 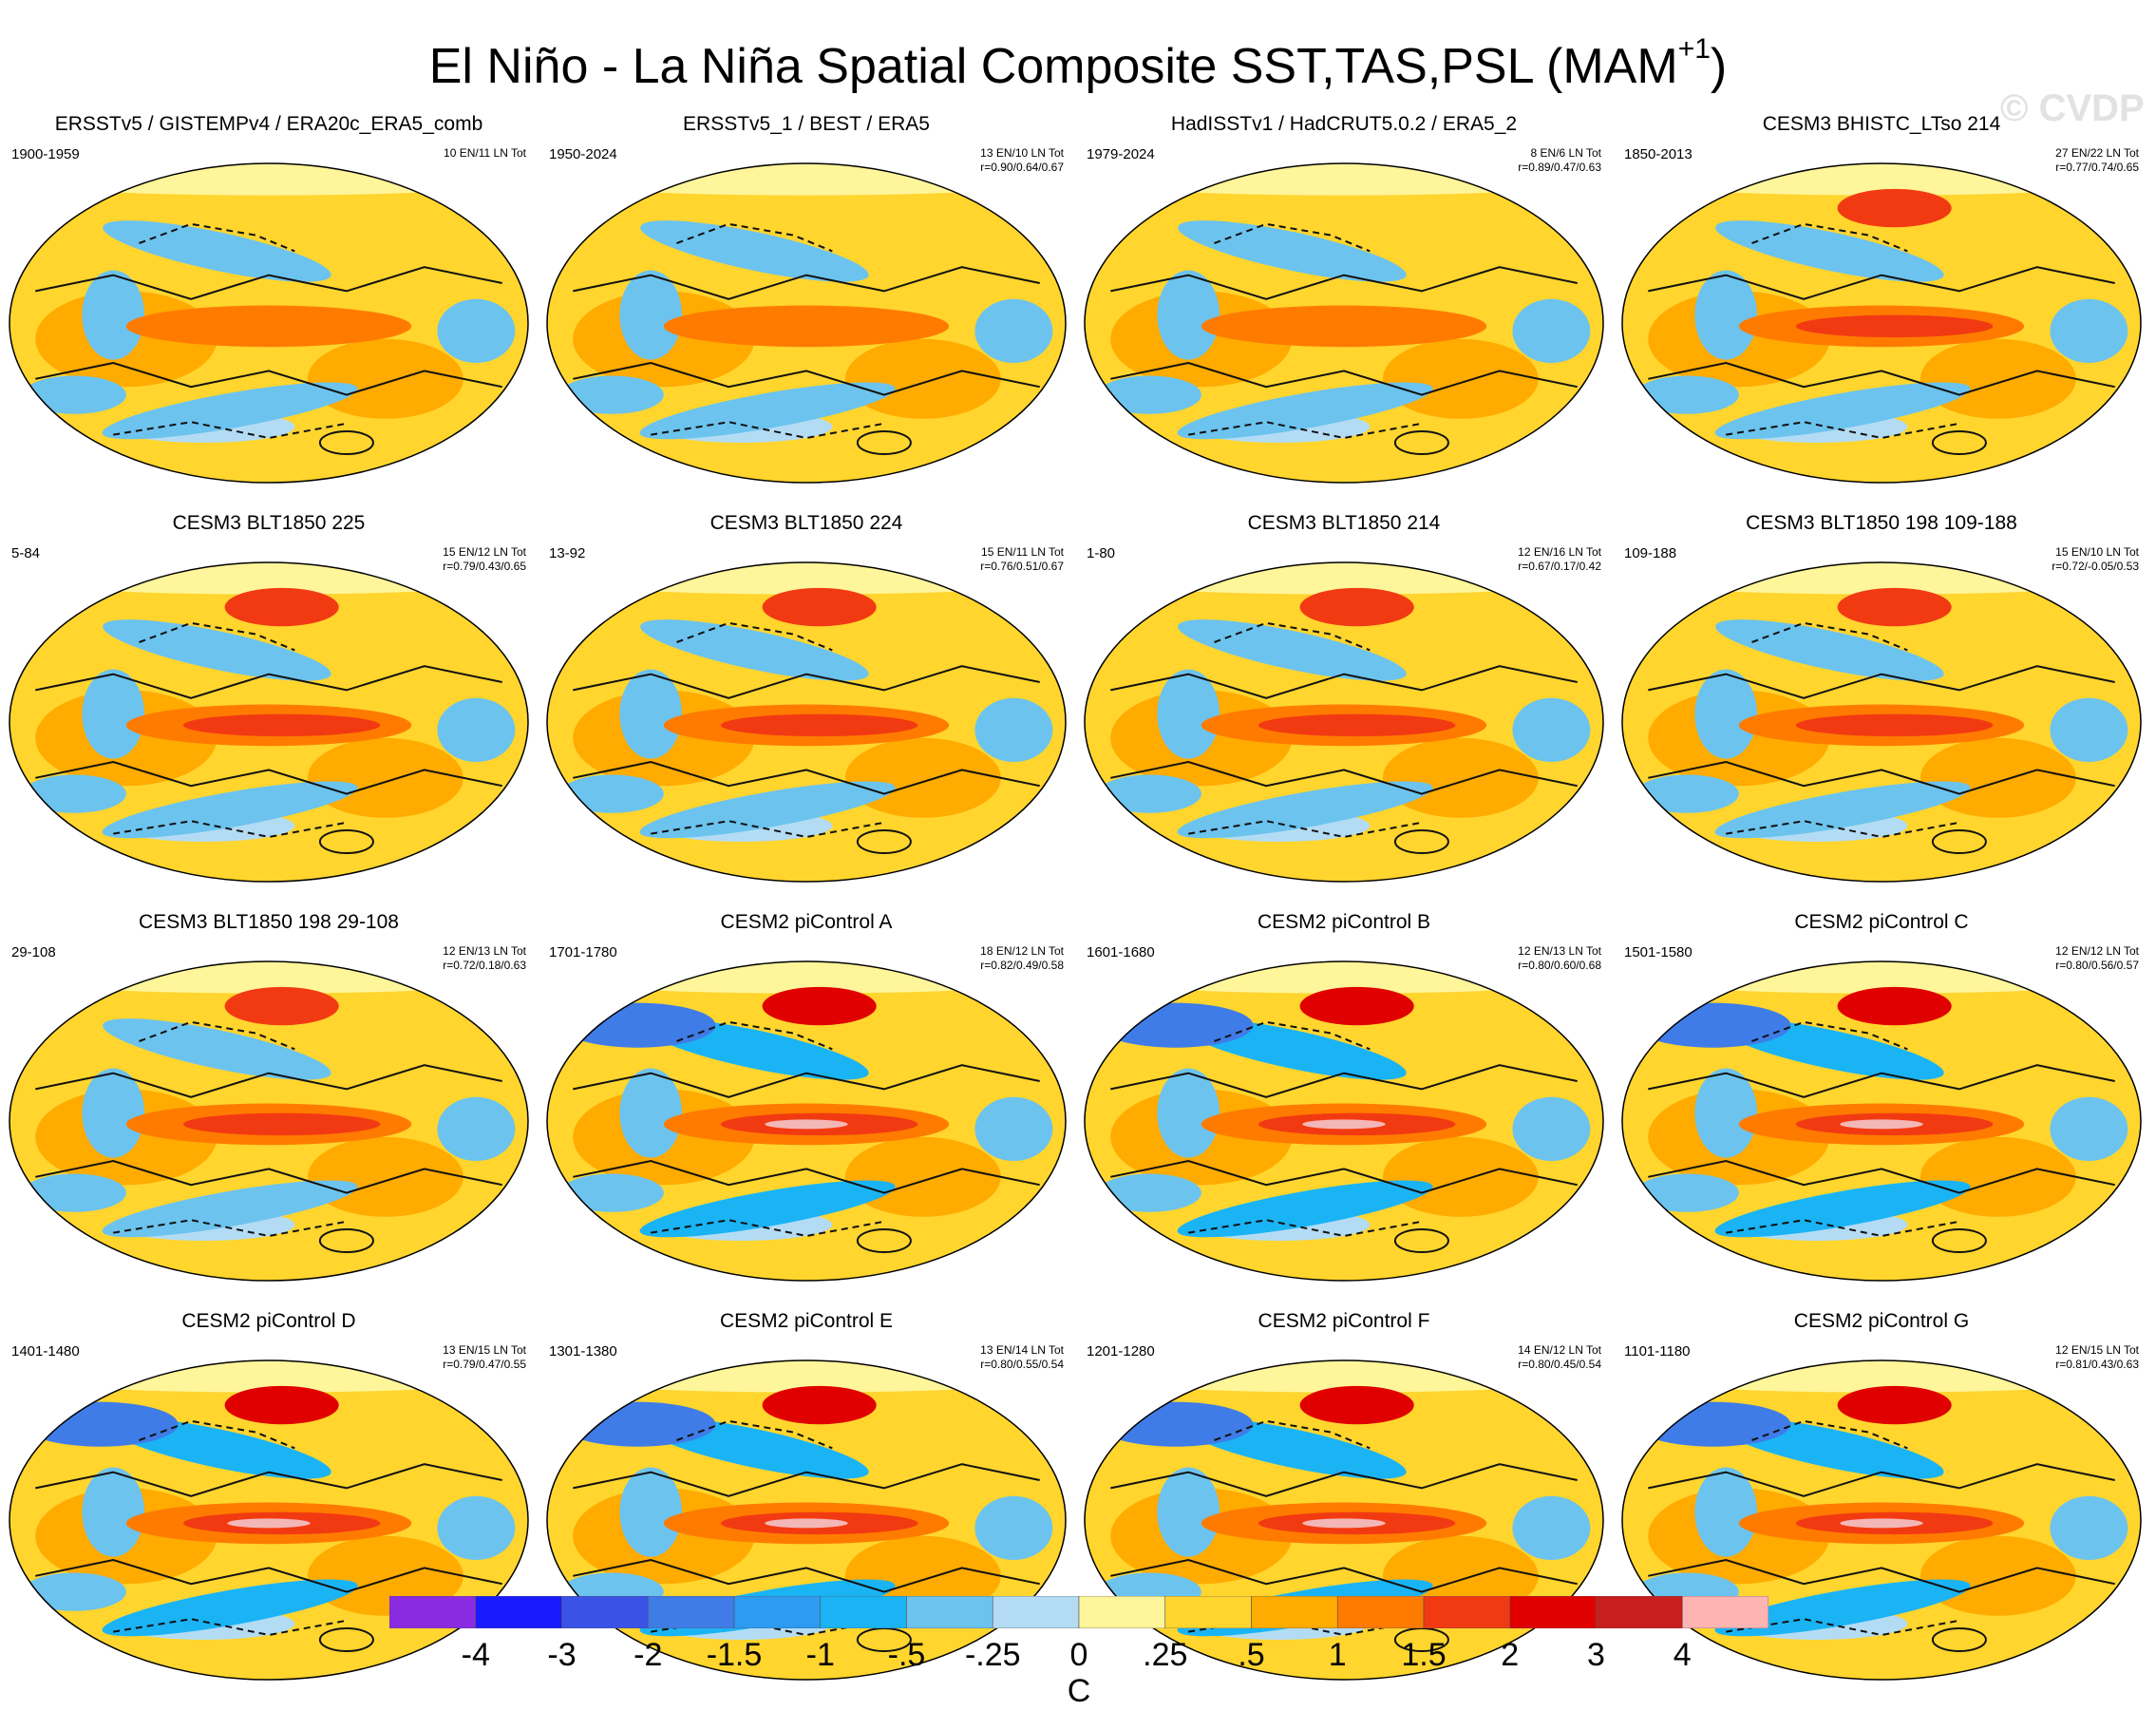 I want to click on panel-event-count: 15 EN/10 LN Tot, so click(x=2097, y=552).